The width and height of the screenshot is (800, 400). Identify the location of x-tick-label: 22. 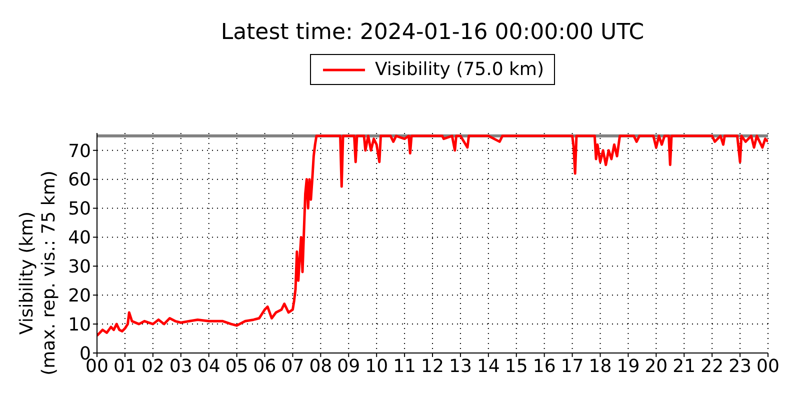
(712, 366).